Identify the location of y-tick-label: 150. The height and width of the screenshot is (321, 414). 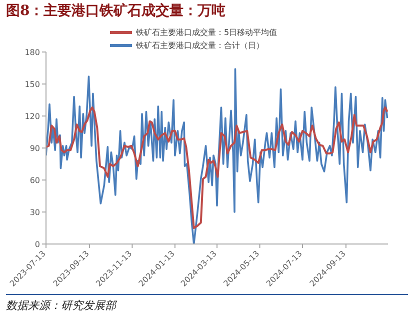
(32, 84).